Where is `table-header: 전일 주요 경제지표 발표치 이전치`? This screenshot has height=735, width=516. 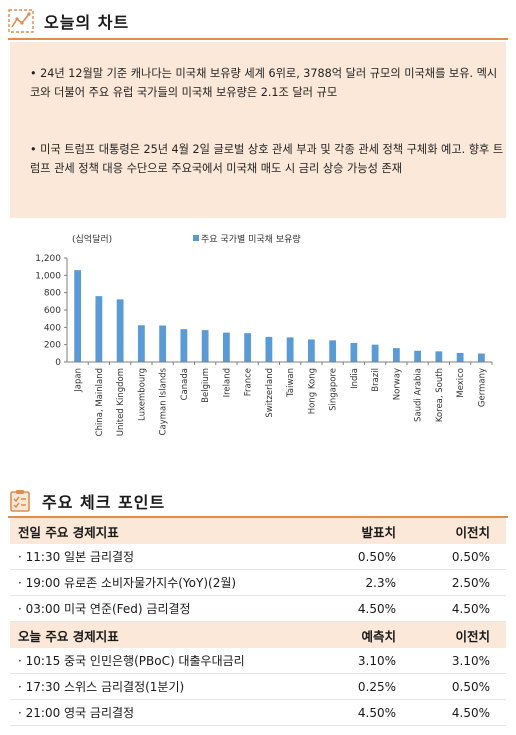 table-header: 전일 주요 경제지표 발표치 이전치 is located at coordinates (258, 531).